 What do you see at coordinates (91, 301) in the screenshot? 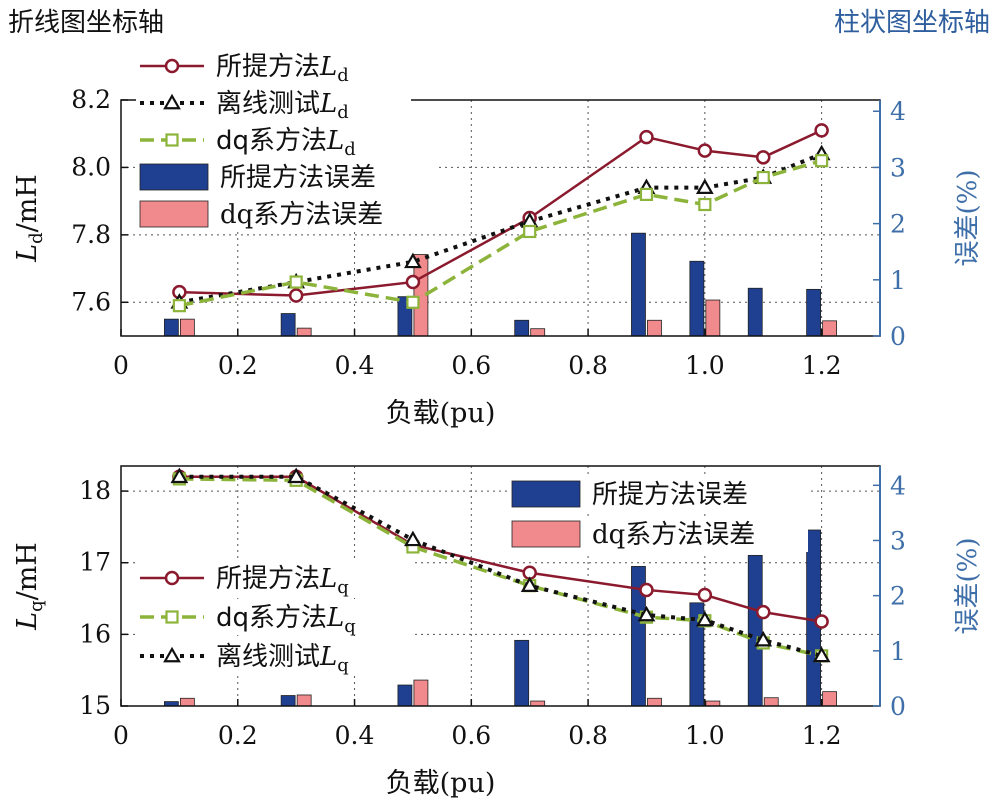
I see `y-tick-label: 7.6` at bounding box center [91, 301].